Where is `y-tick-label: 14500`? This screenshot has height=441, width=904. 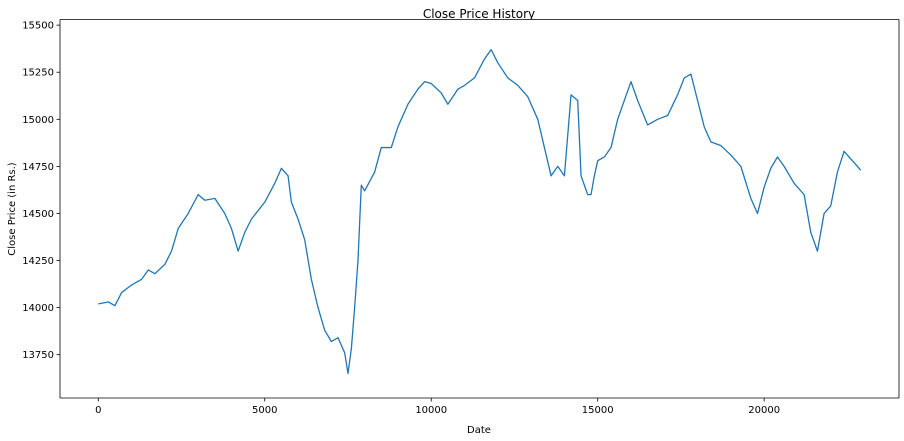
y-tick-label: 14500 is located at coordinates (38, 214).